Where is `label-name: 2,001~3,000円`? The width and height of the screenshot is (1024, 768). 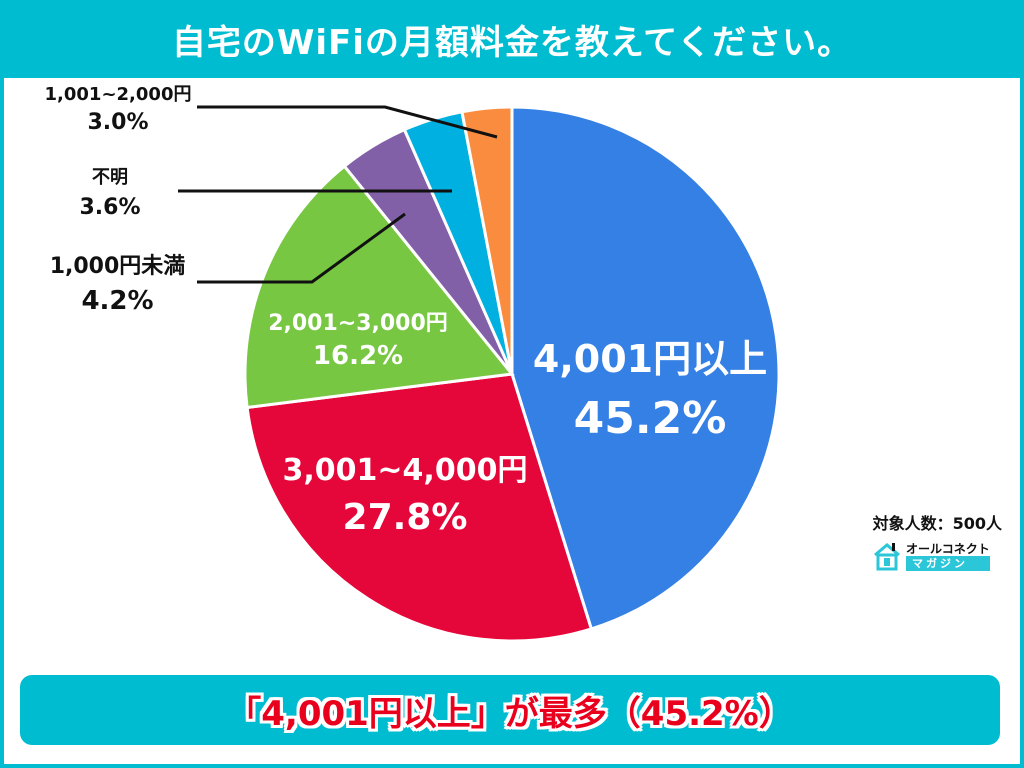 label-name: 2,001~3,000円 is located at coordinates (358, 323).